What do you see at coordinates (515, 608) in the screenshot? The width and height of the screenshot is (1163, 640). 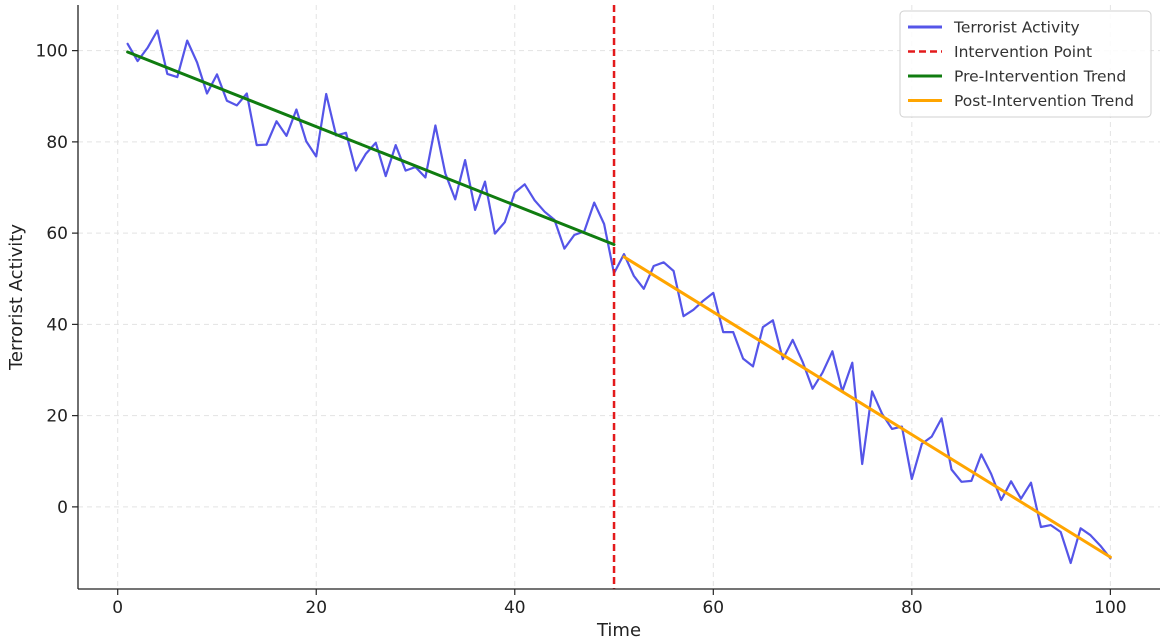 I see `x-tick-label: 40` at bounding box center [515, 608].